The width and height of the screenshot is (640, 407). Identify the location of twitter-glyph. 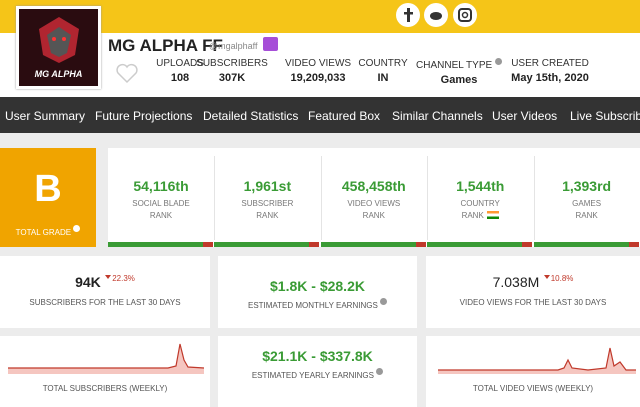
(436, 16).